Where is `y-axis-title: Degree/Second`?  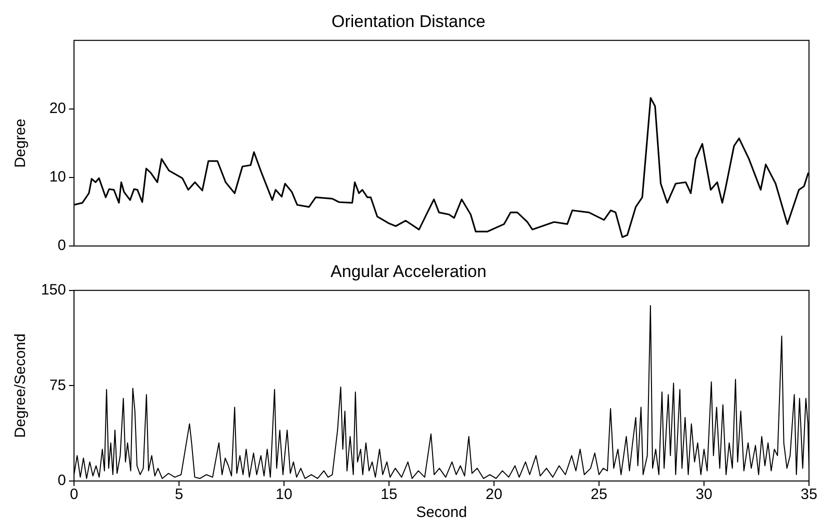
y-axis-title: Degree/Second is located at coordinates (21, 386).